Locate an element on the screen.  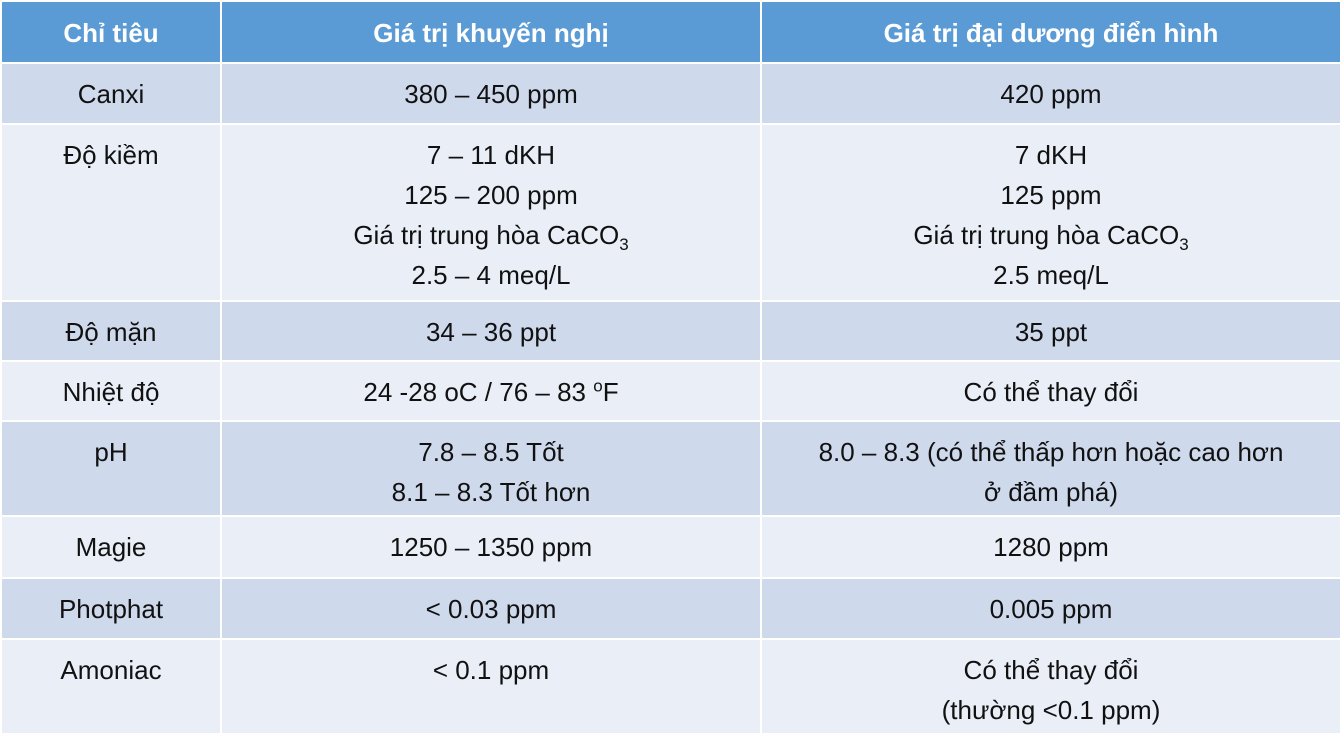
cell-line: 1250 – 1350 ppm is located at coordinates (491, 547).